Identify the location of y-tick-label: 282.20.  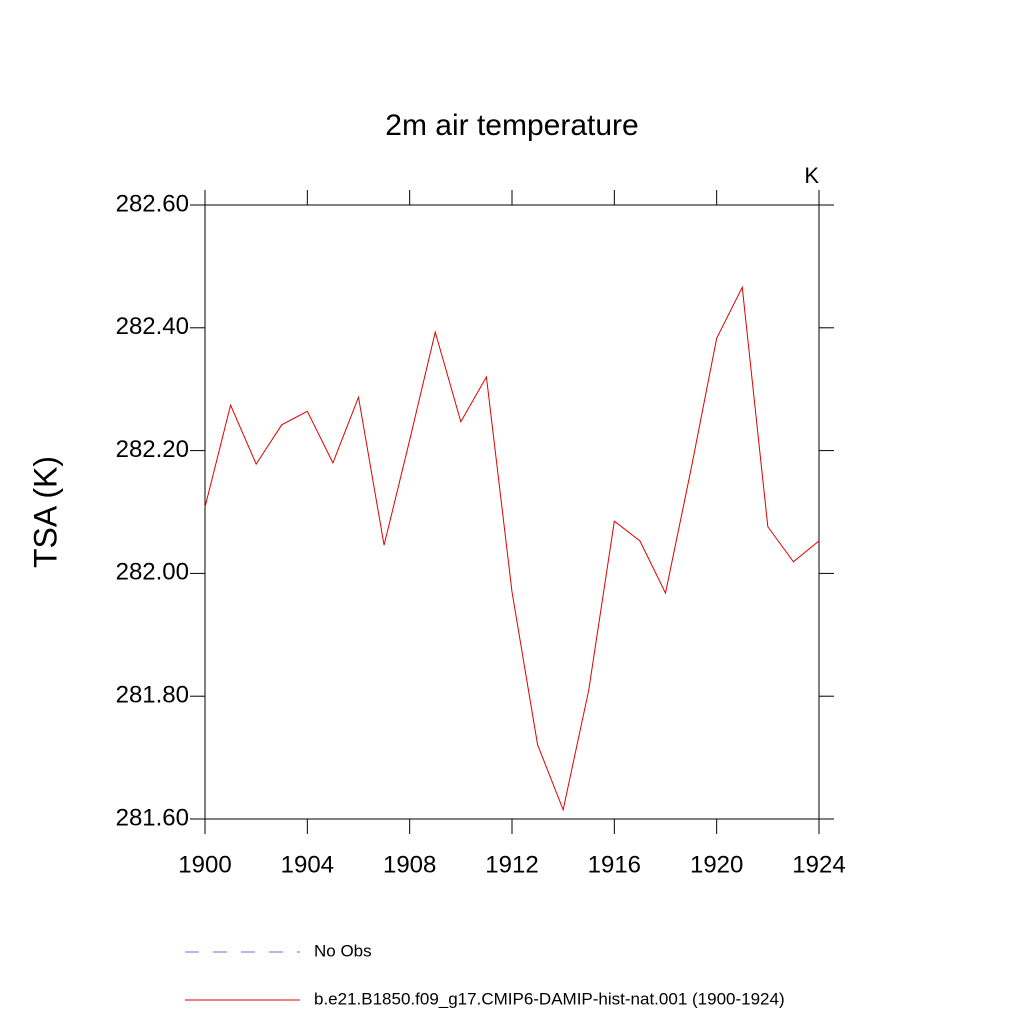
(152, 449).